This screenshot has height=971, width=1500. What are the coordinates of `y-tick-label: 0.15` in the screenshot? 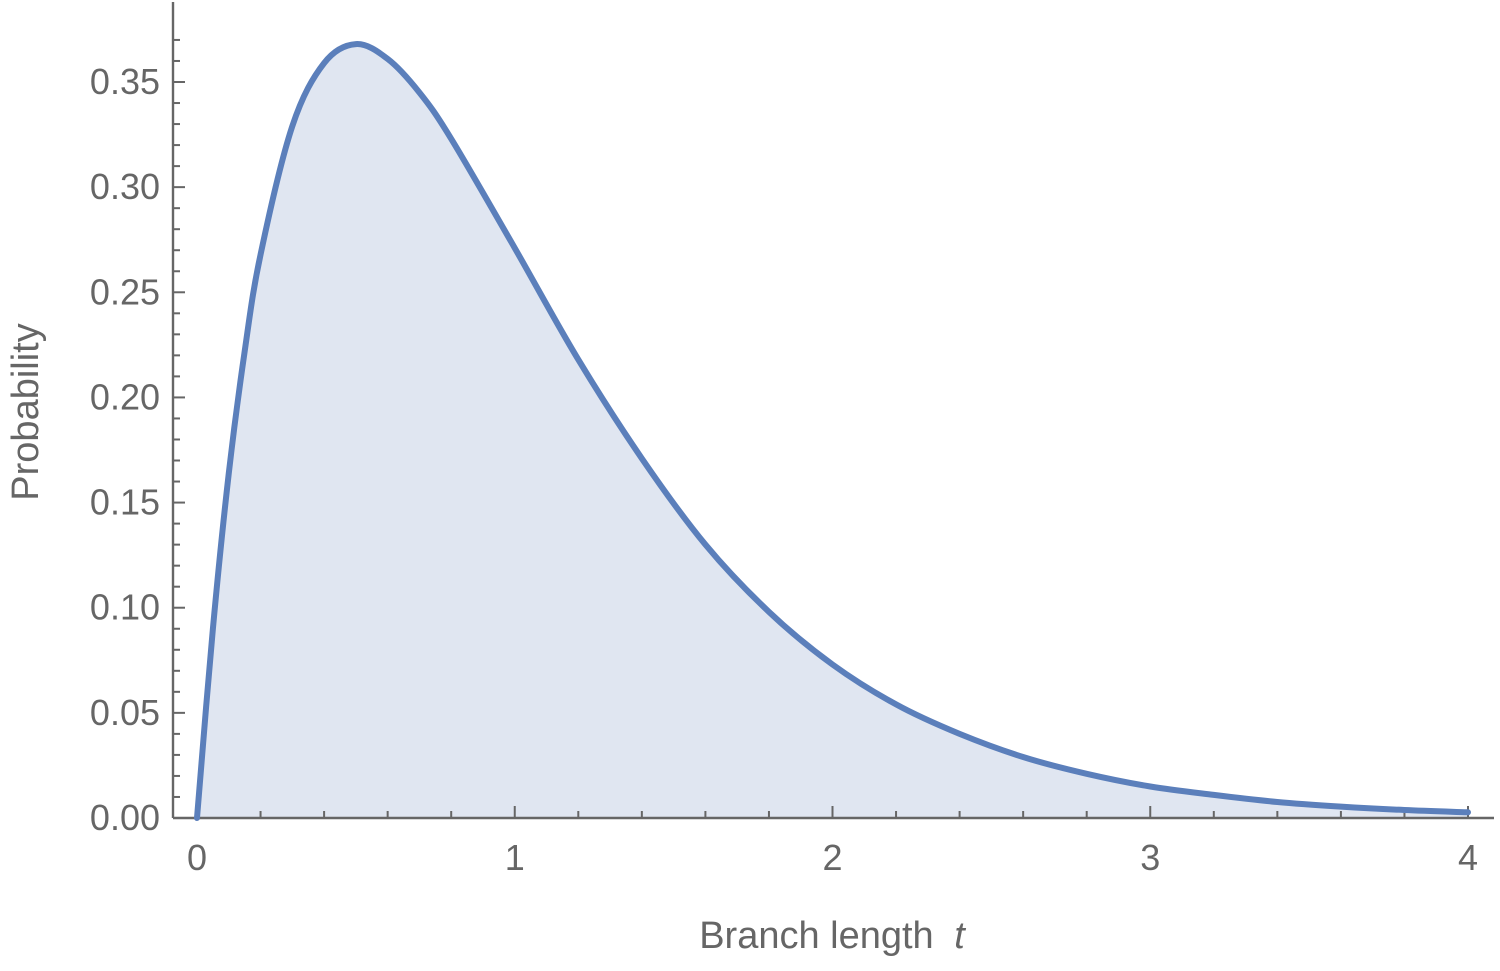 It's located at (125, 502).